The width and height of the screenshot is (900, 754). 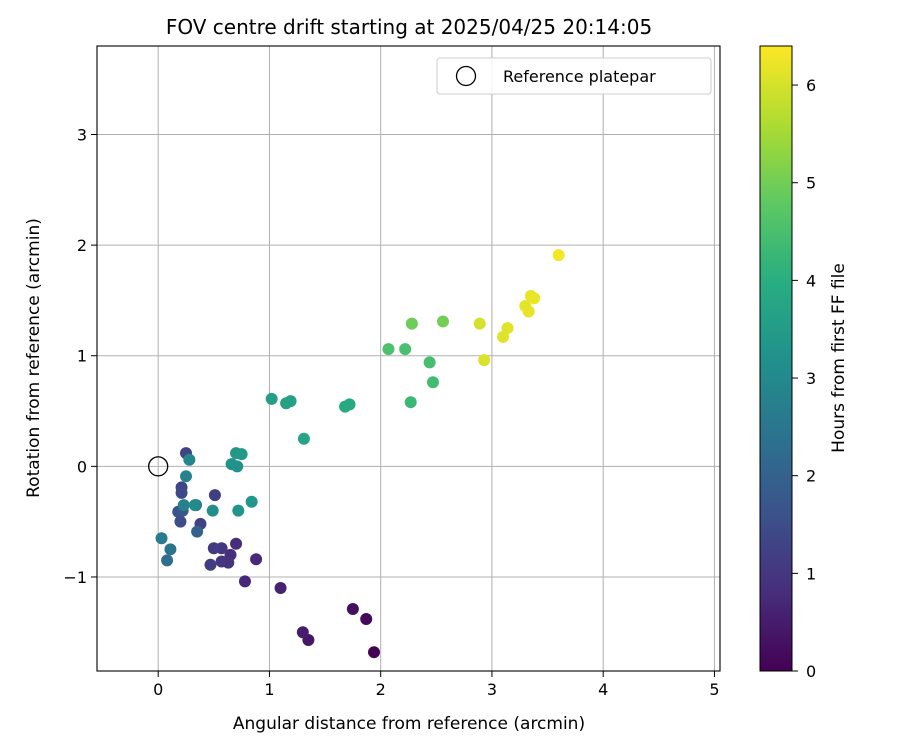 I want to click on colorbar-label: Hours from first FF file, so click(x=839, y=358).